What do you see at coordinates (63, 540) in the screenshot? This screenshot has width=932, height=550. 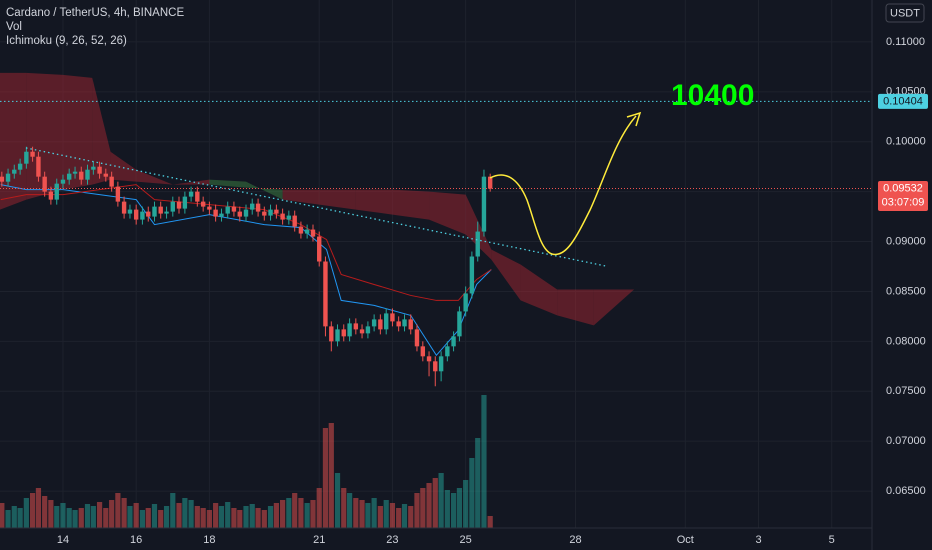 I see `x-tick-label: 14` at bounding box center [63, 540].